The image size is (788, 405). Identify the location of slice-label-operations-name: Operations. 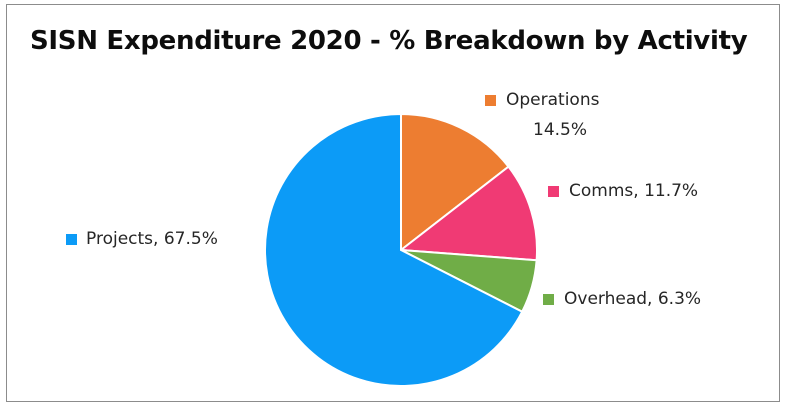
(553, 100).